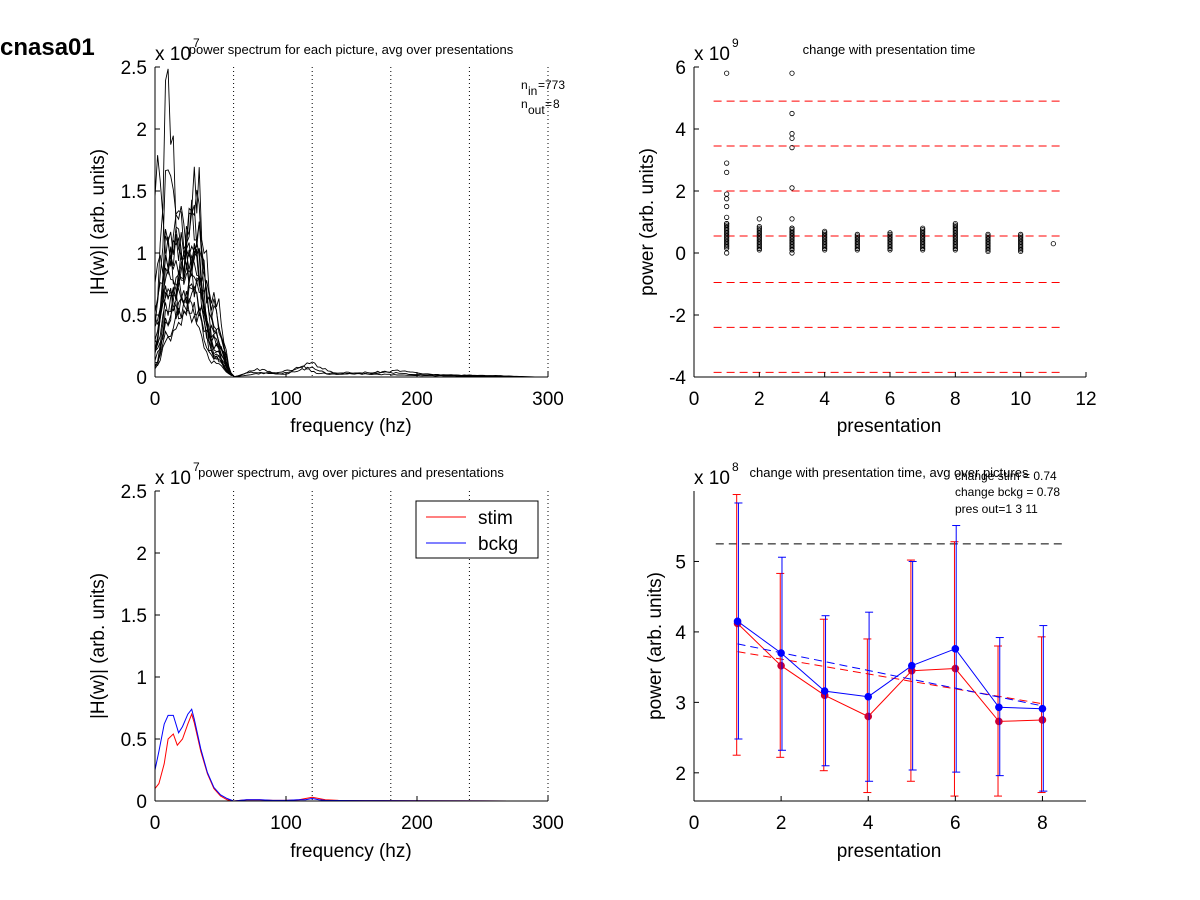 The height and width of the screenshot is (900, 1200). What do you see at coordinates (98, 646) in the screenshot?
I see `p3-ylabel: |H(w)| (arb. units)` at bounding box center [98, 646].